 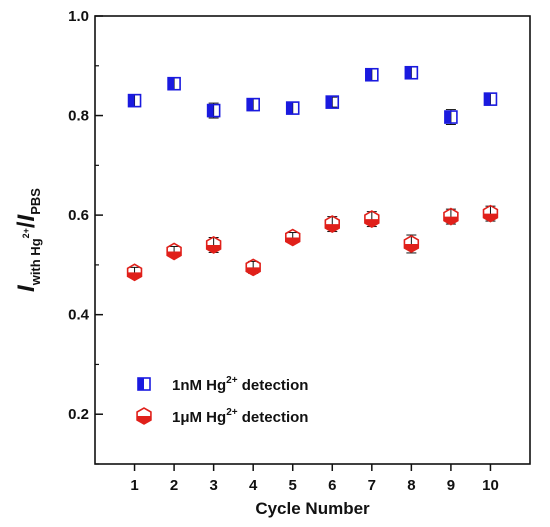 What do you see at coordinates (78, 215) in the screenshot?
I see `y-tick-label: 0.6` at bounding box center [78, 215].